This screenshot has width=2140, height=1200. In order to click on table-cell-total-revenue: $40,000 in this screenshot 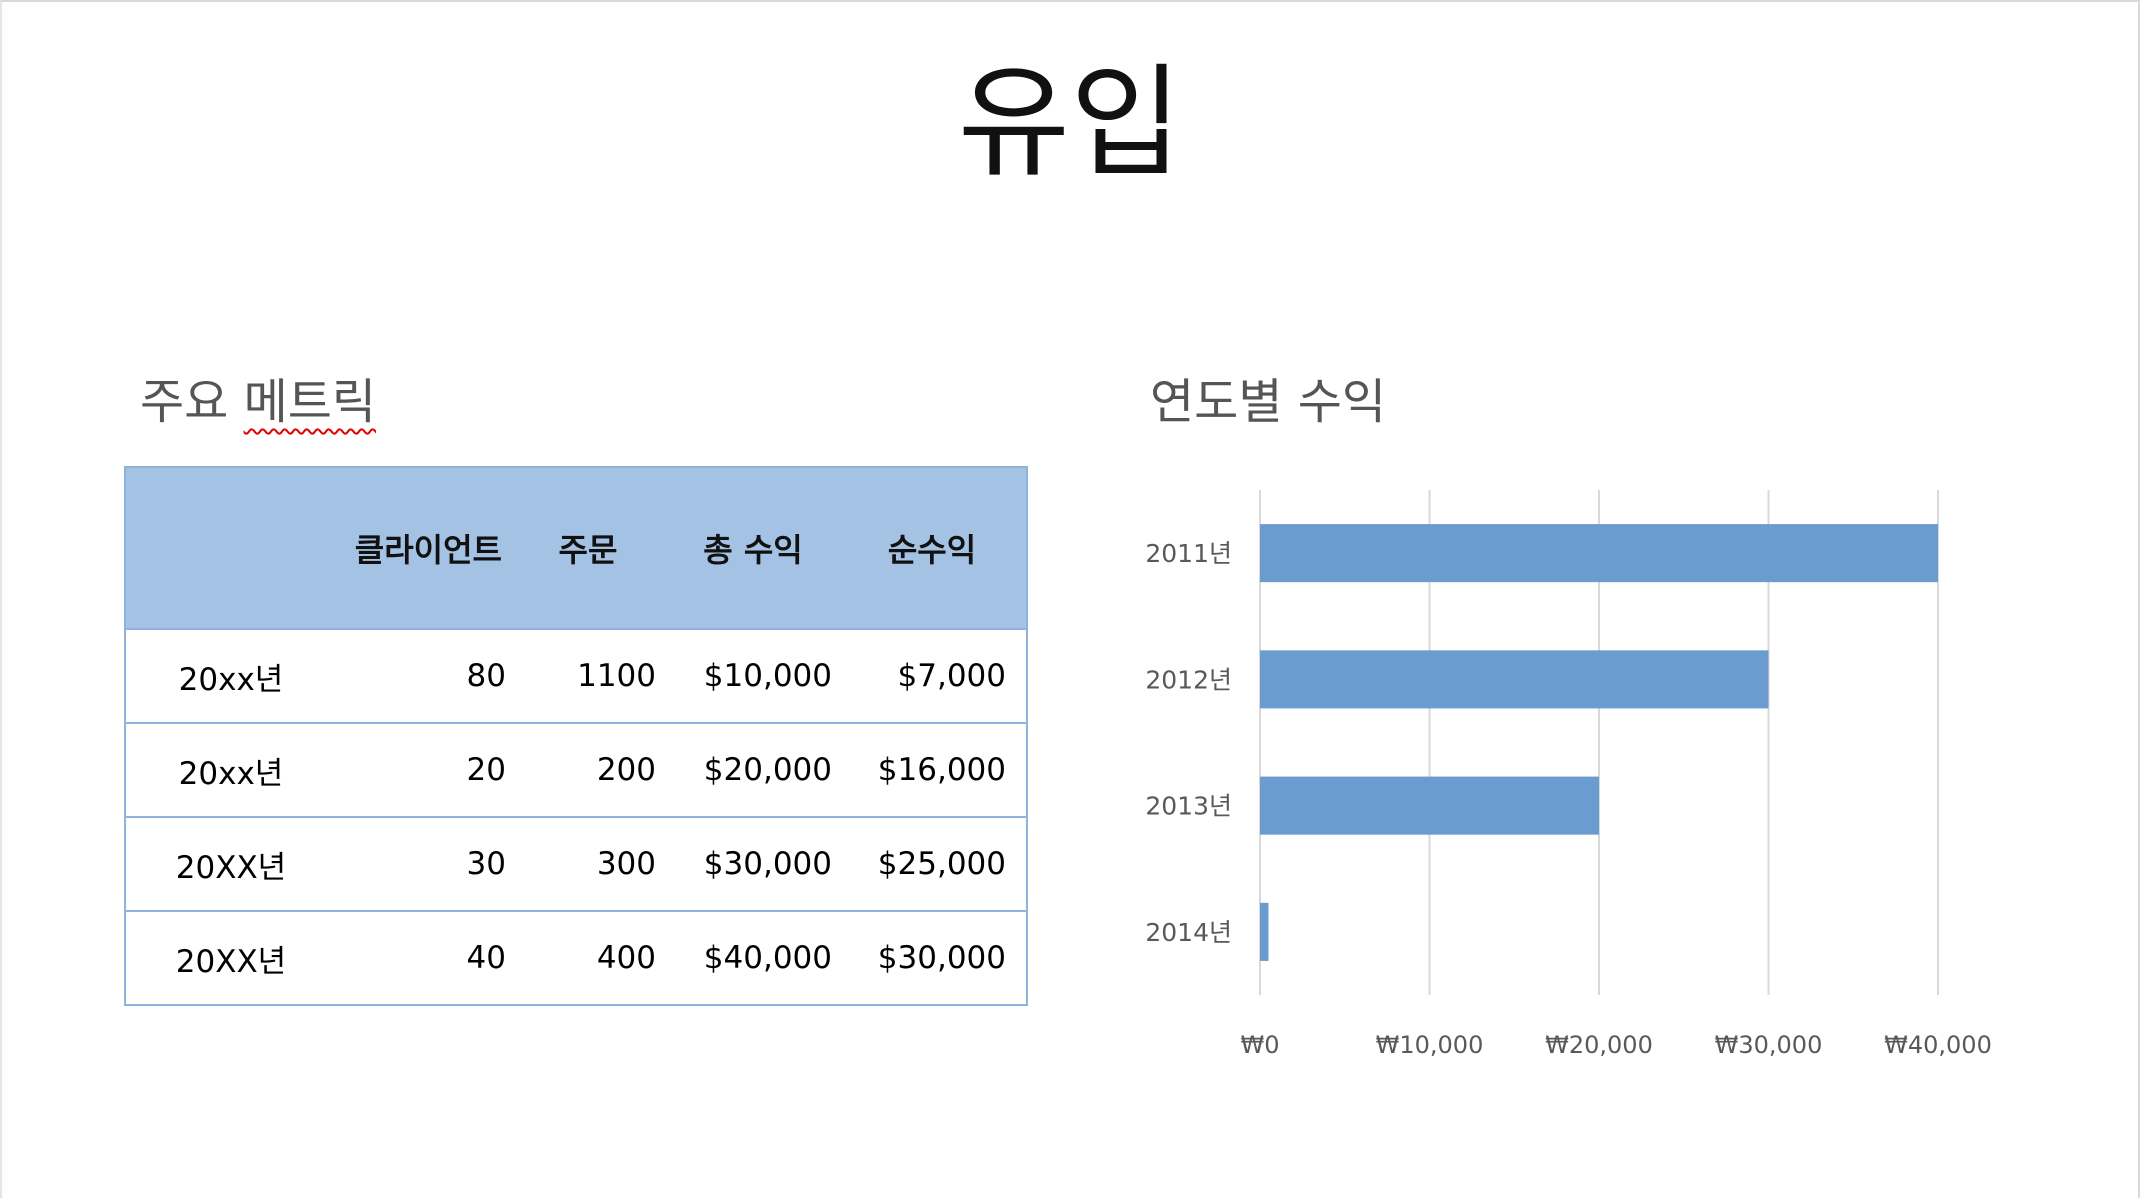, I will do `click(767, 958)`.